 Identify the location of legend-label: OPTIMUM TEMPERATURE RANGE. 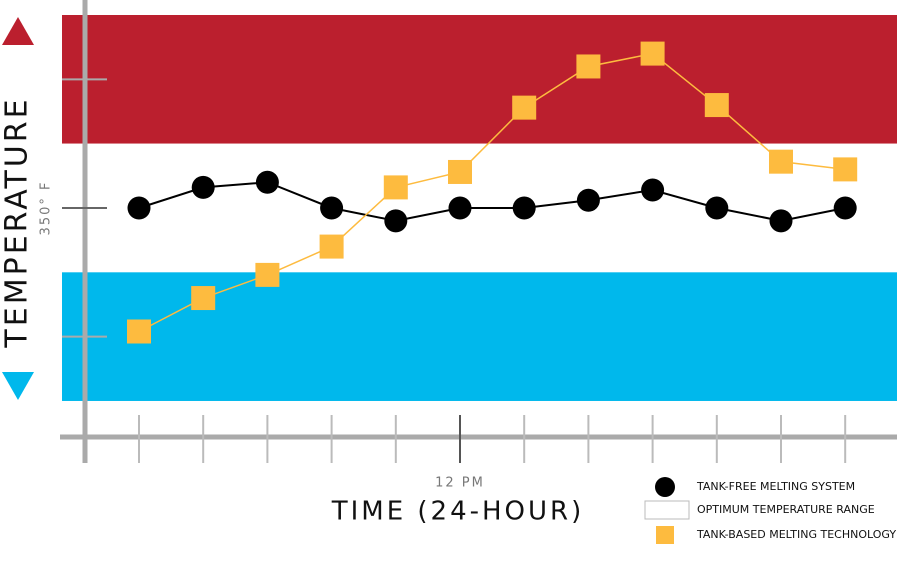
(786, 509).